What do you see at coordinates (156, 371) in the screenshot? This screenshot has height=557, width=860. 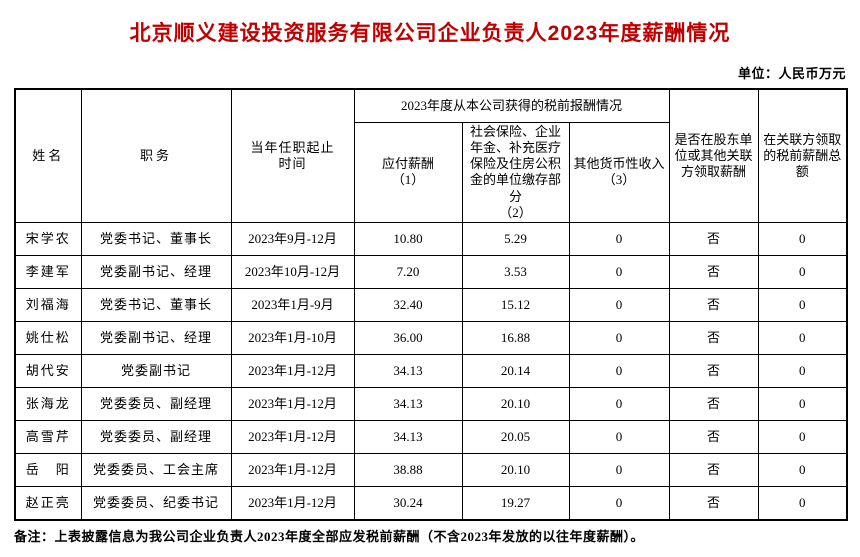 I see `cell-position: 党委副书记` at bounding box center [156, 371].